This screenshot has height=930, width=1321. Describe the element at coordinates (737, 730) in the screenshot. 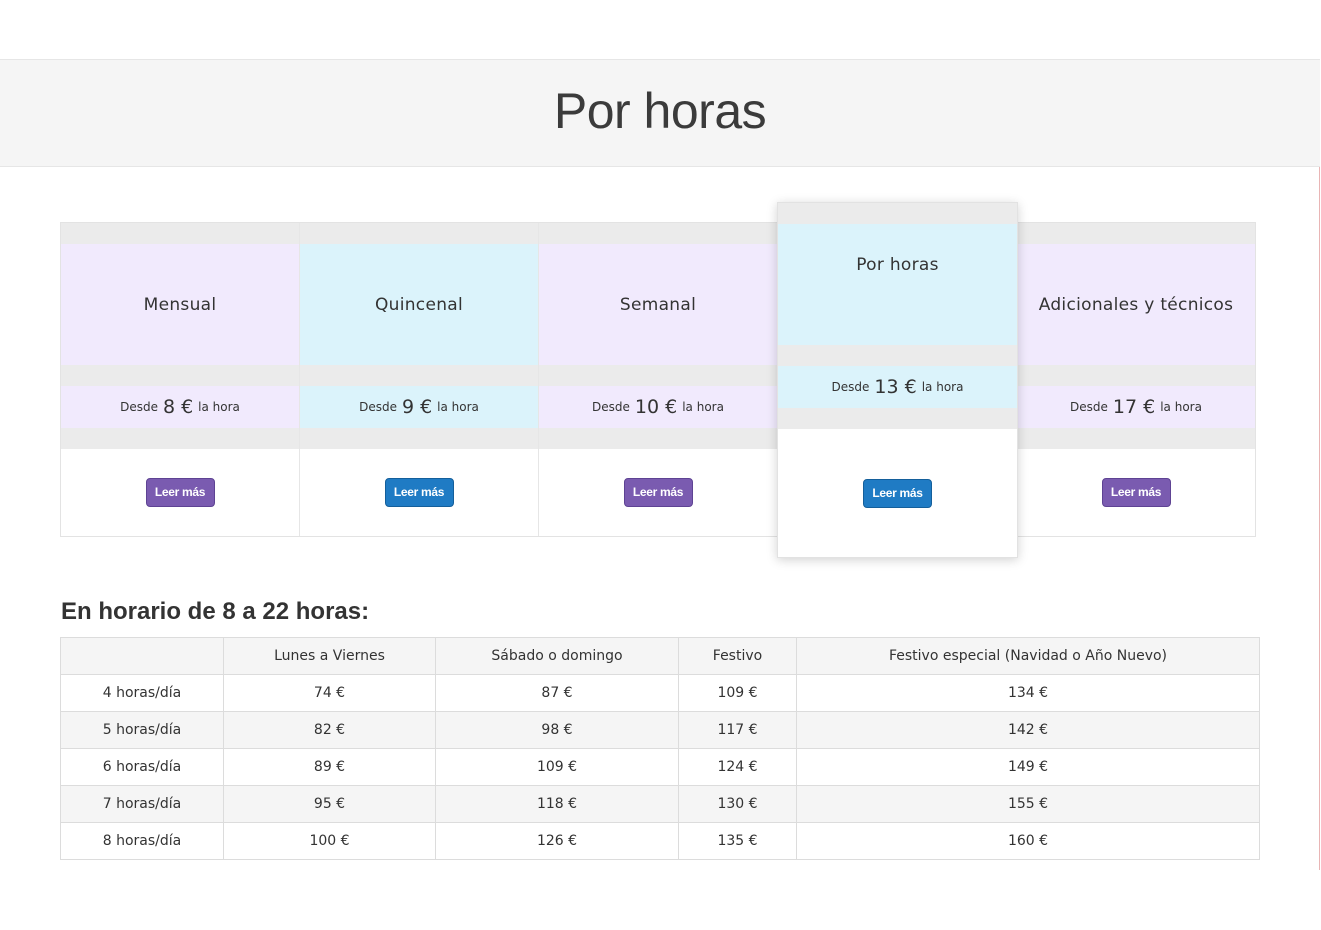

I see `table-cell: 117 €` at that location.